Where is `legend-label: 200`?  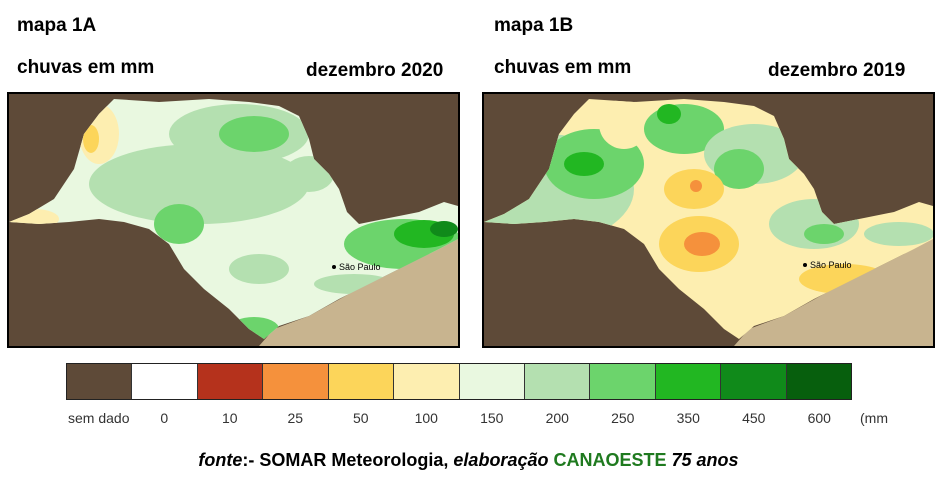 legend-label: 200 is located at coordinates (557, 418).